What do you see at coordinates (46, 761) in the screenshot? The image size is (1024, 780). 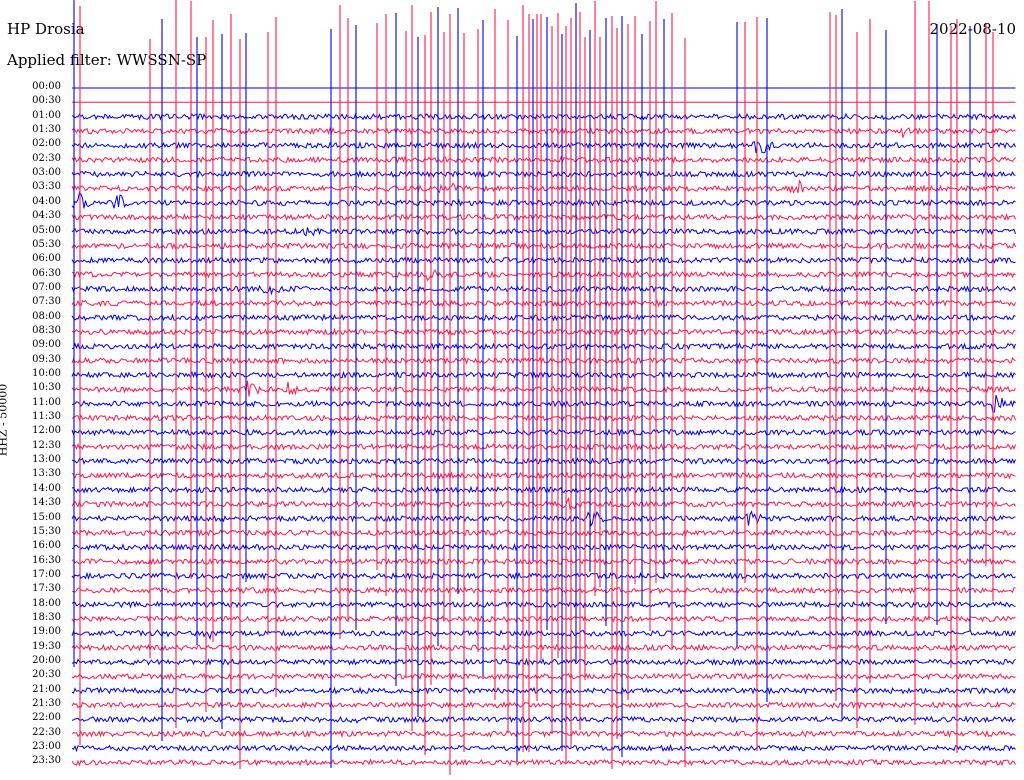 I see `time-label: 23:30` at bounding box center [46, 761].